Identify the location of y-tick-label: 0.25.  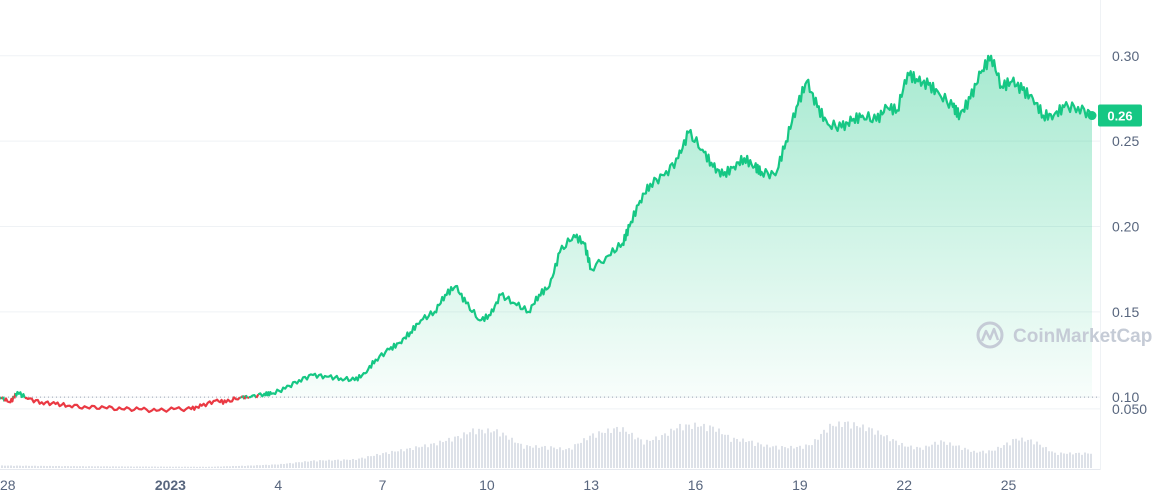
(1125, 141).